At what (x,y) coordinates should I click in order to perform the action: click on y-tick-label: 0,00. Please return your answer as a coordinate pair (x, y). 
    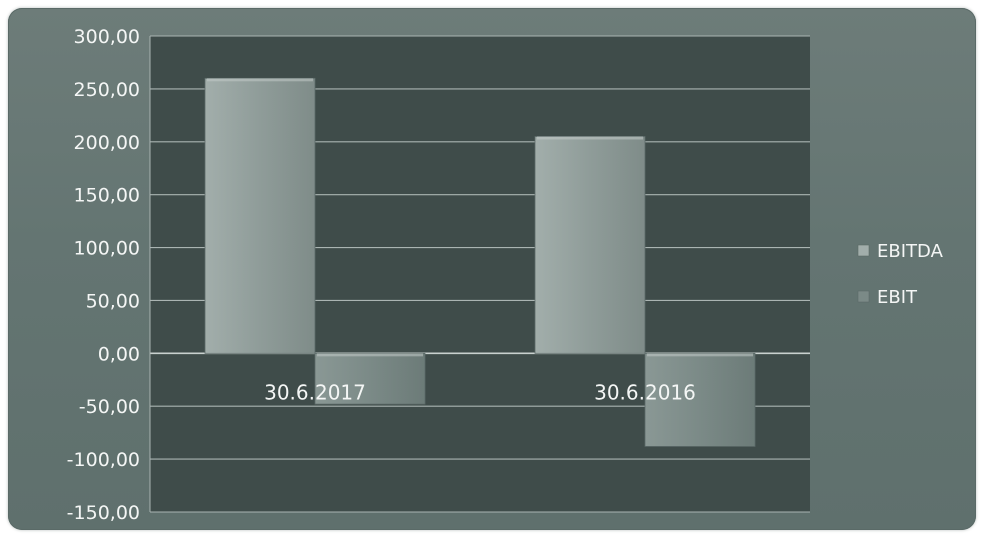
    Looking at the image, I should click on (119, 354).